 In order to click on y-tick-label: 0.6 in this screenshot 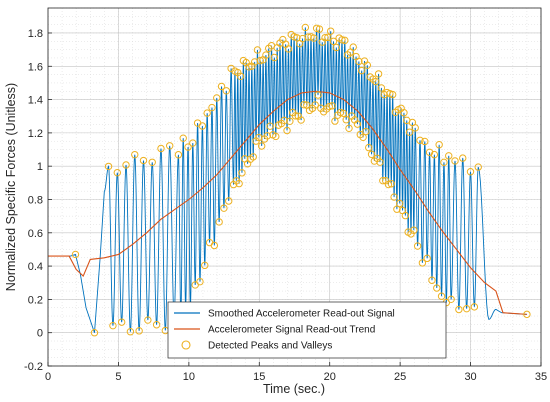, I will do `click(35, 234)`.